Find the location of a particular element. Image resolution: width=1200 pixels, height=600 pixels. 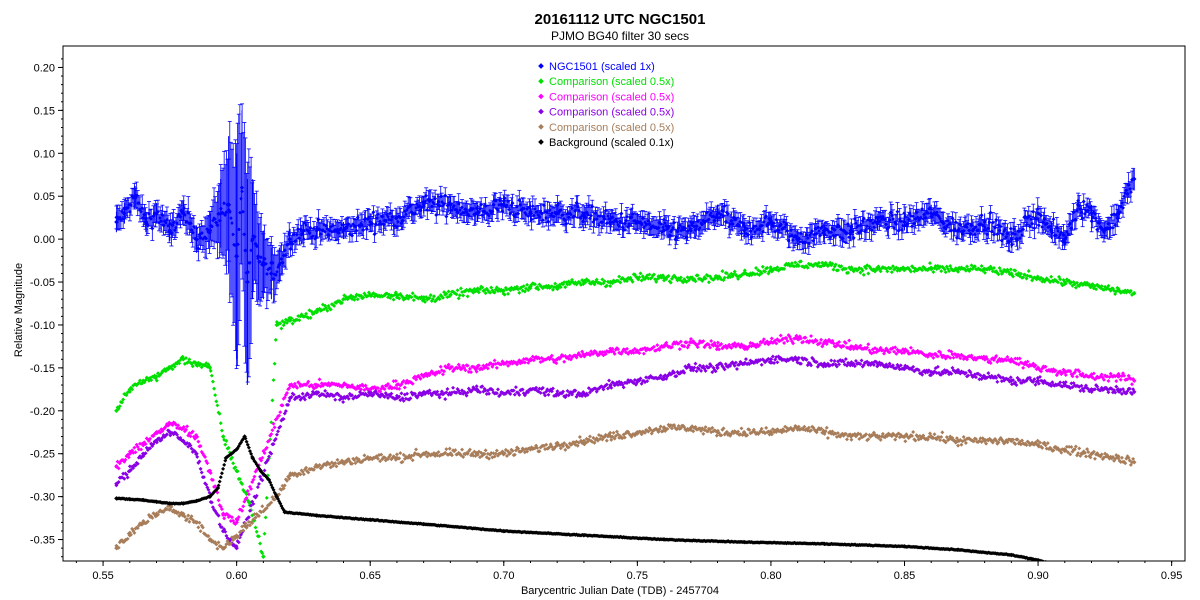

y-tick-label: 0.15 is located at coordinates (44, 111).